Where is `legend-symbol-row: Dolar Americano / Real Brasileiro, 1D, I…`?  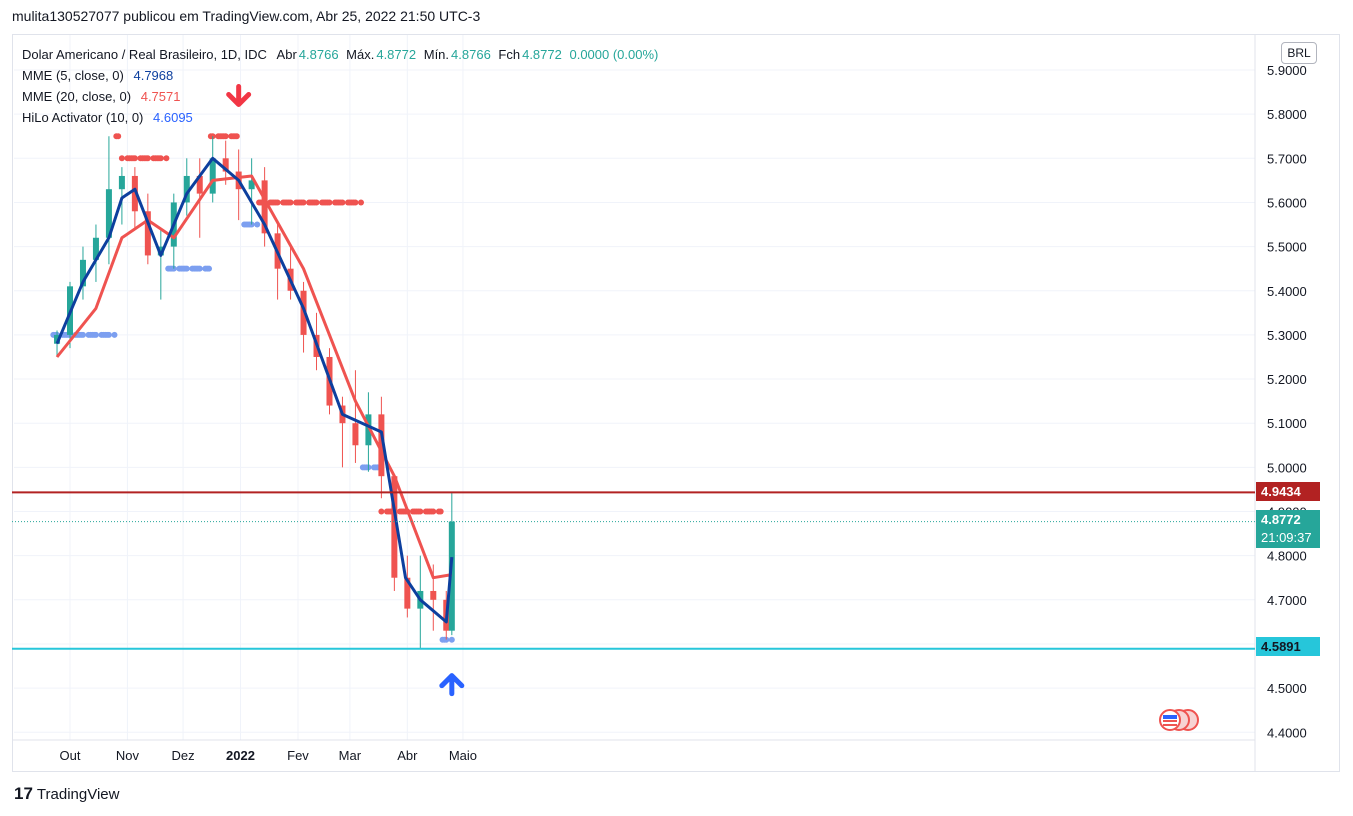
legend-symbol-row: Dolar Americano / Real Brasileiro, 1D, I… is located at coordinates (340, 54).